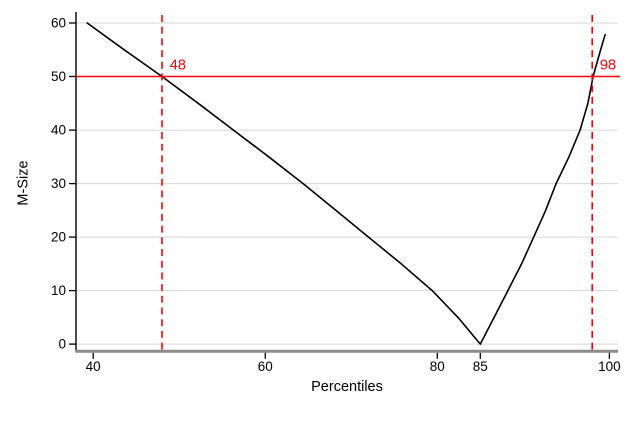 The height and width of the screenshot is (423, 634). Describe the element at coordinates (62, 344) in the screenshot. I see `y-tick-label-0: 0` at that location.